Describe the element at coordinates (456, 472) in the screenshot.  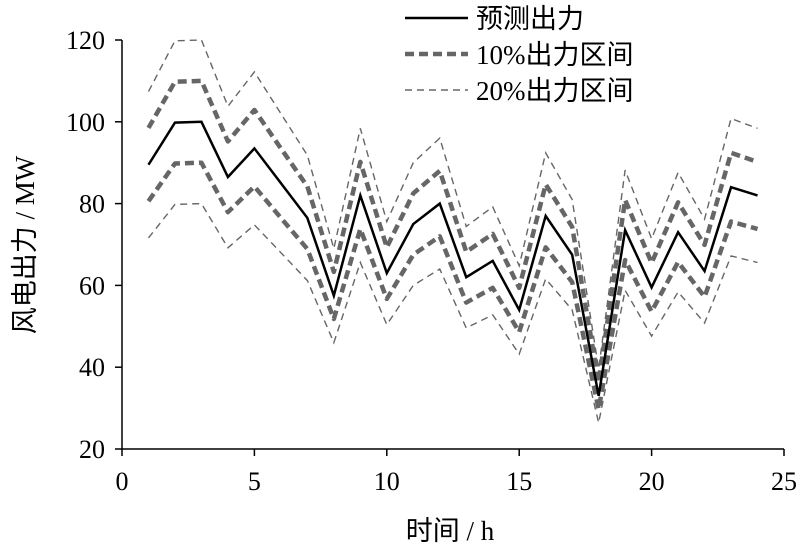
I see `x-axis-ticks: 0 5 10 15 20 25` at that location.